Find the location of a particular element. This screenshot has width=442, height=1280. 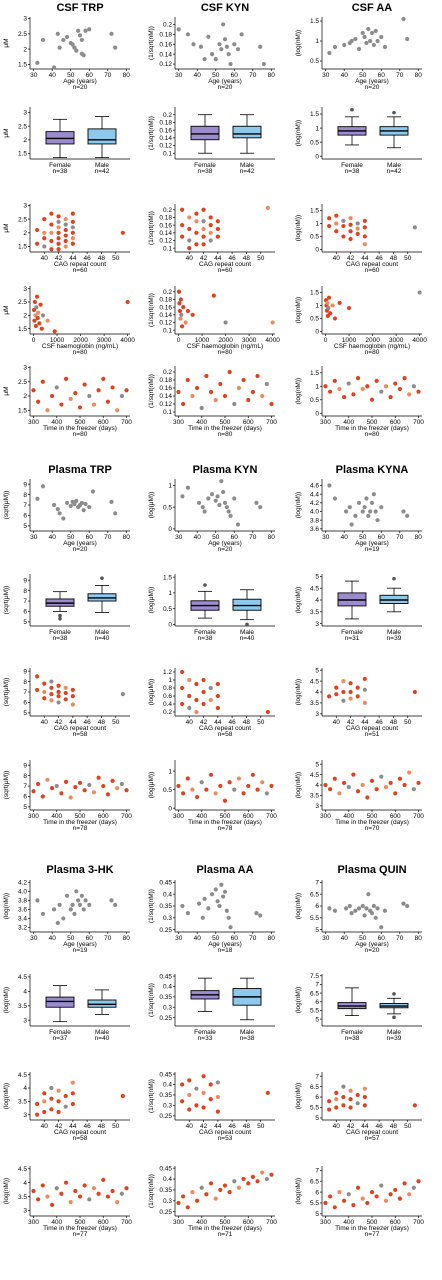

y-tick-label: 6.5 is located at coordinates (314, 894).